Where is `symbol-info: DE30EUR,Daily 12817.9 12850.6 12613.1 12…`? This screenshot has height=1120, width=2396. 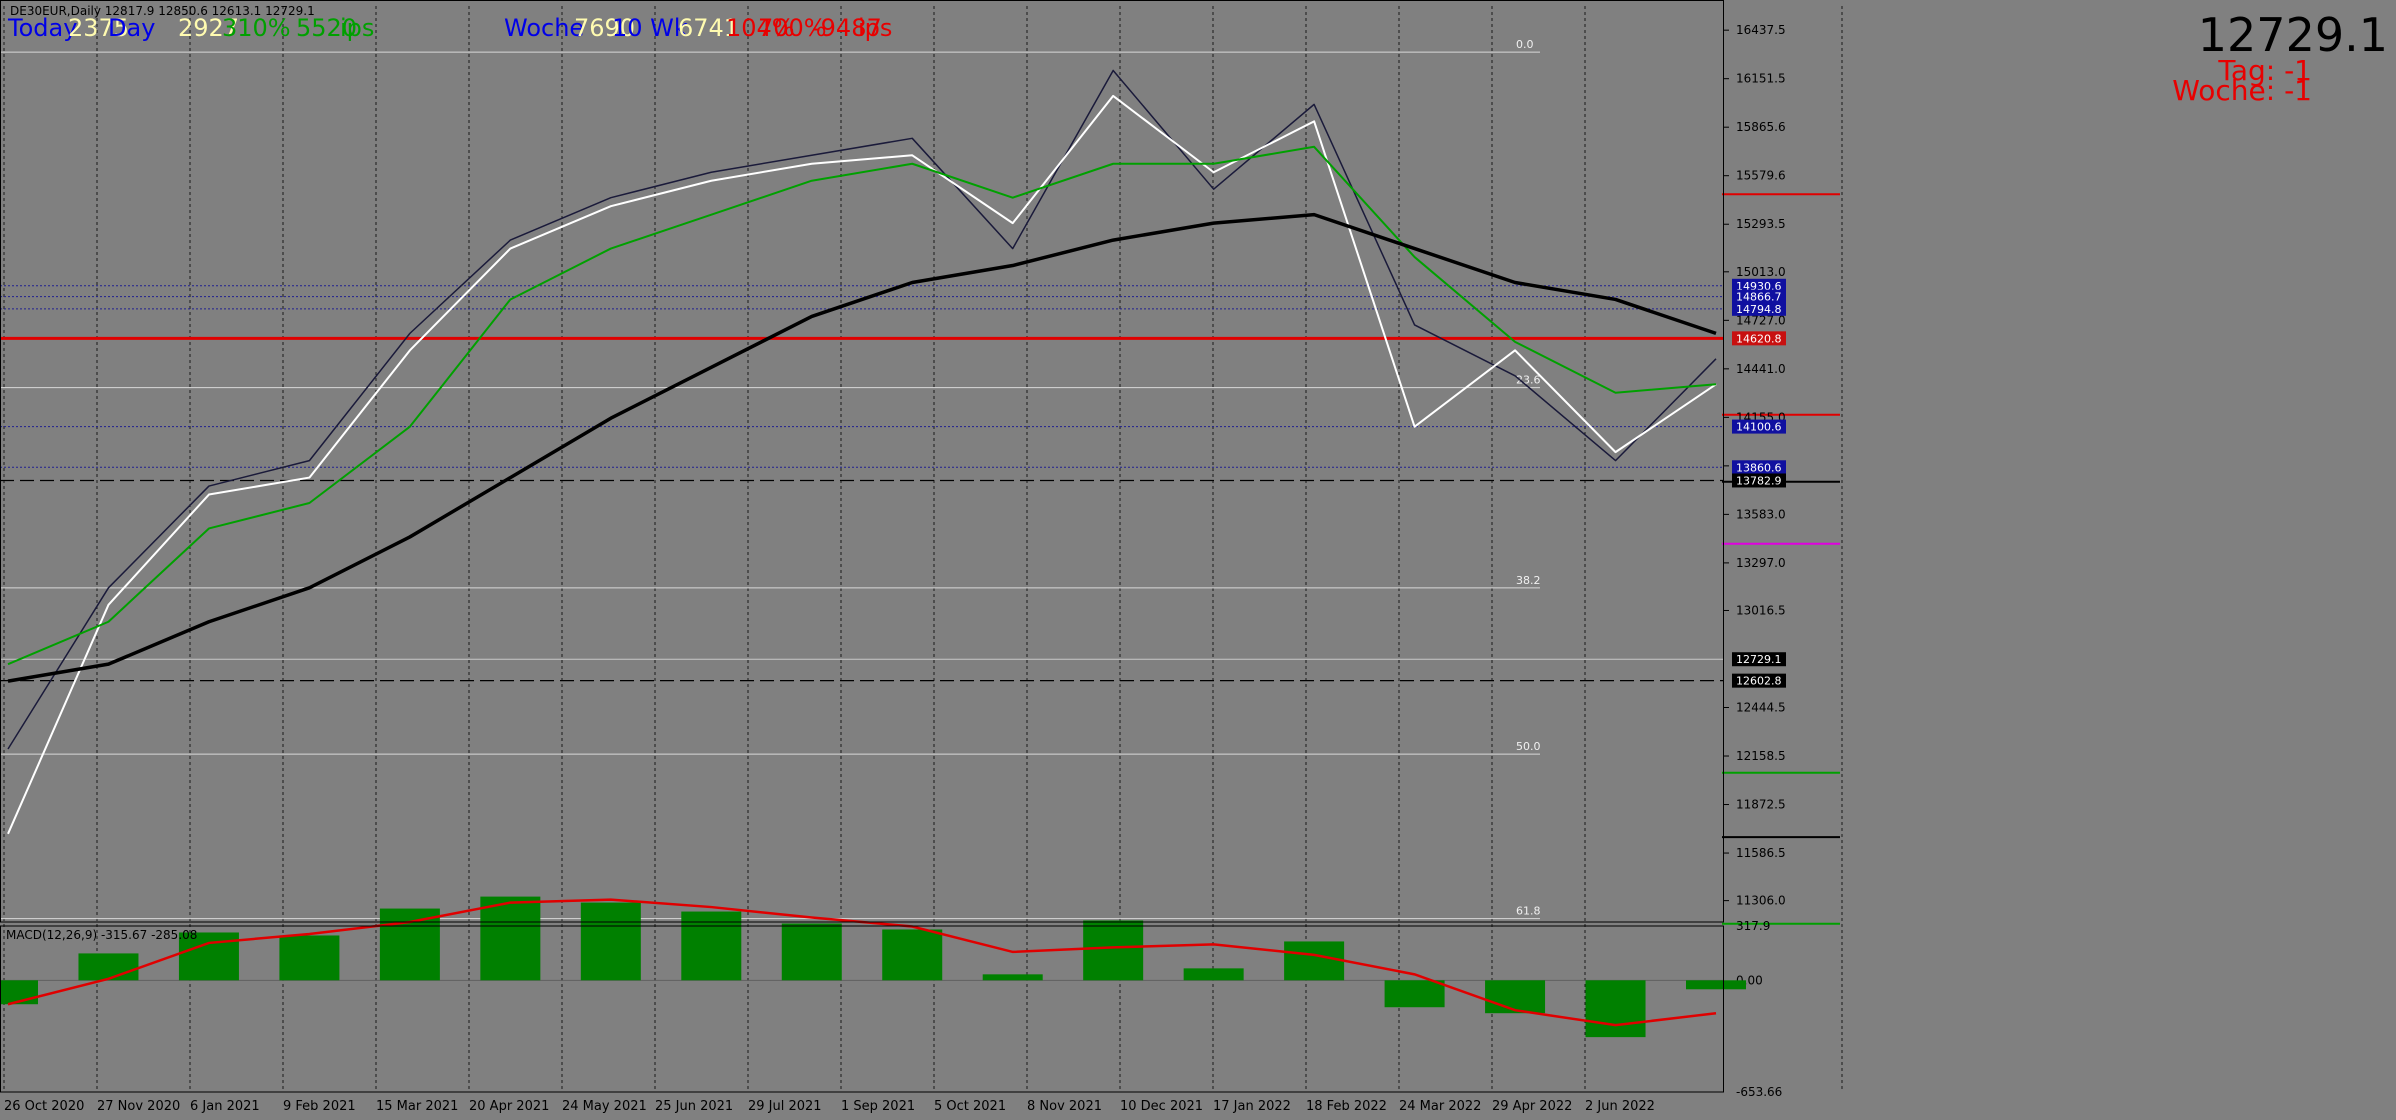 symbol-info: DE30EUR,Daily 12817.9 12850.6 12613.1 12… is located at coordinates (162, 11).